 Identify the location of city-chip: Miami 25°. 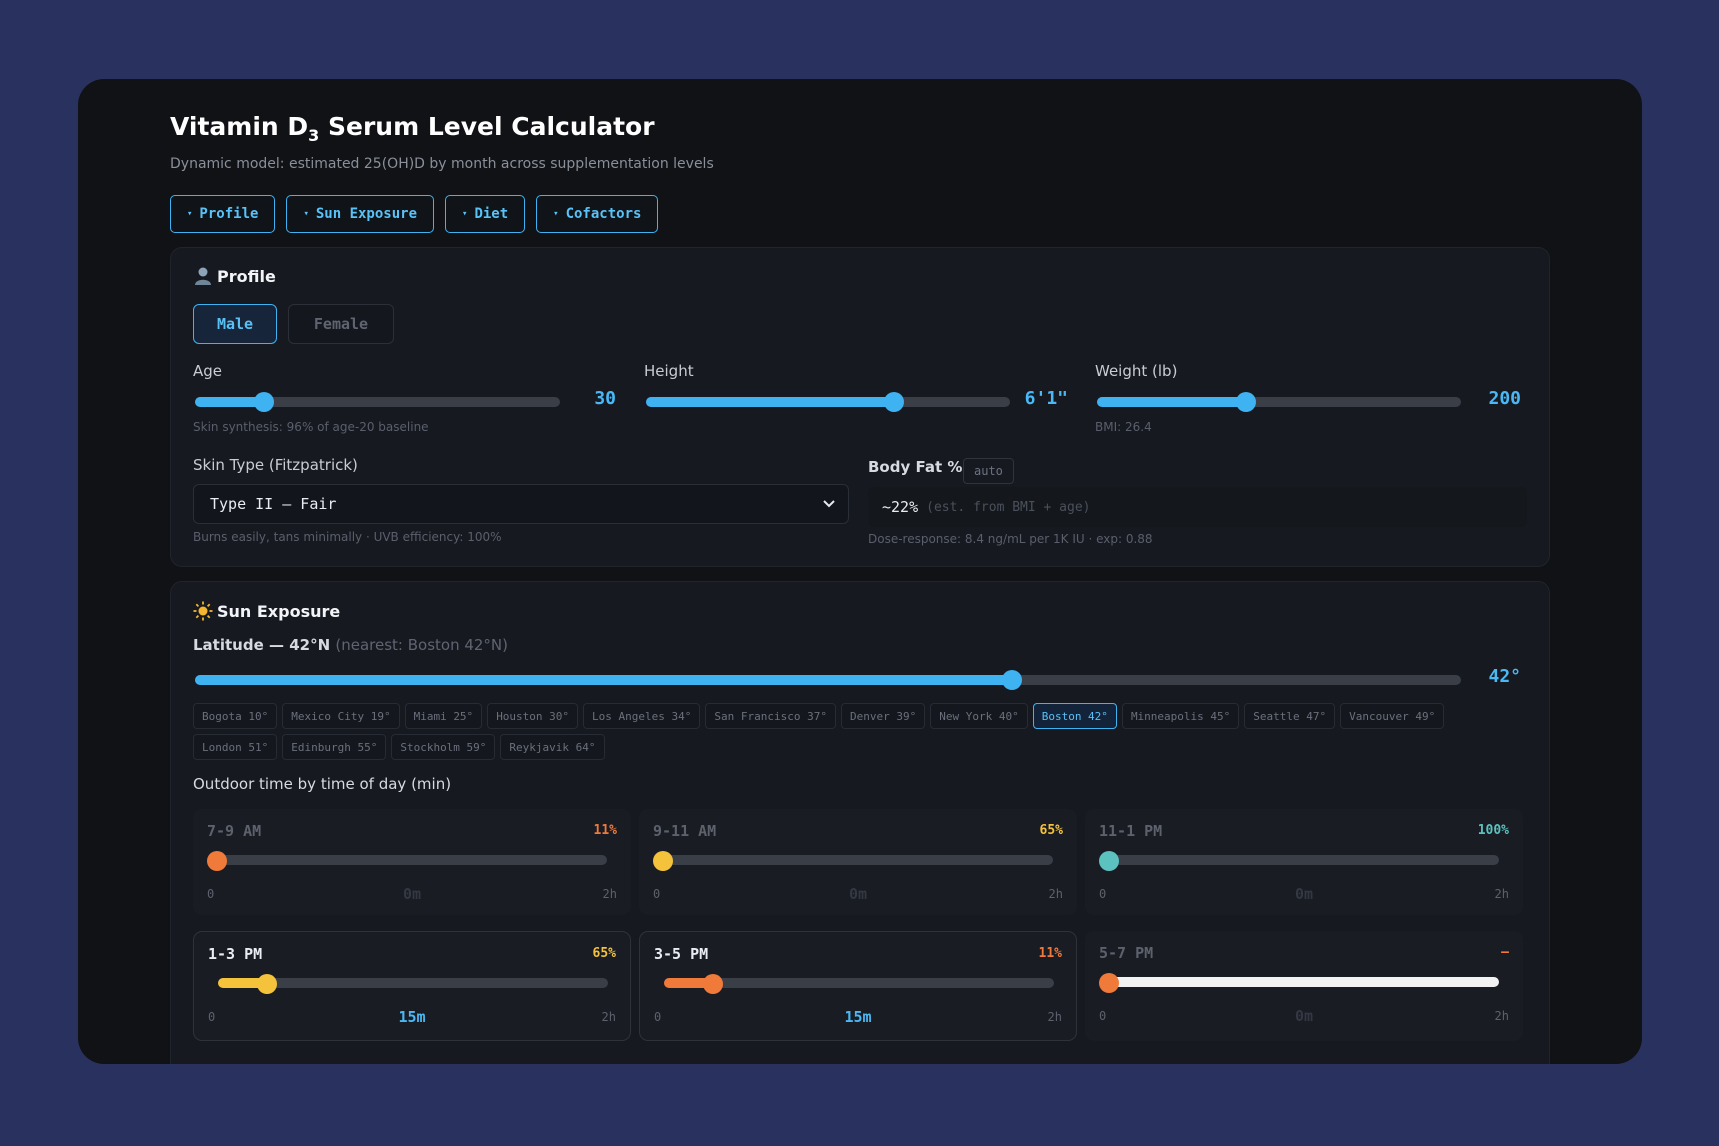
(443, 716).